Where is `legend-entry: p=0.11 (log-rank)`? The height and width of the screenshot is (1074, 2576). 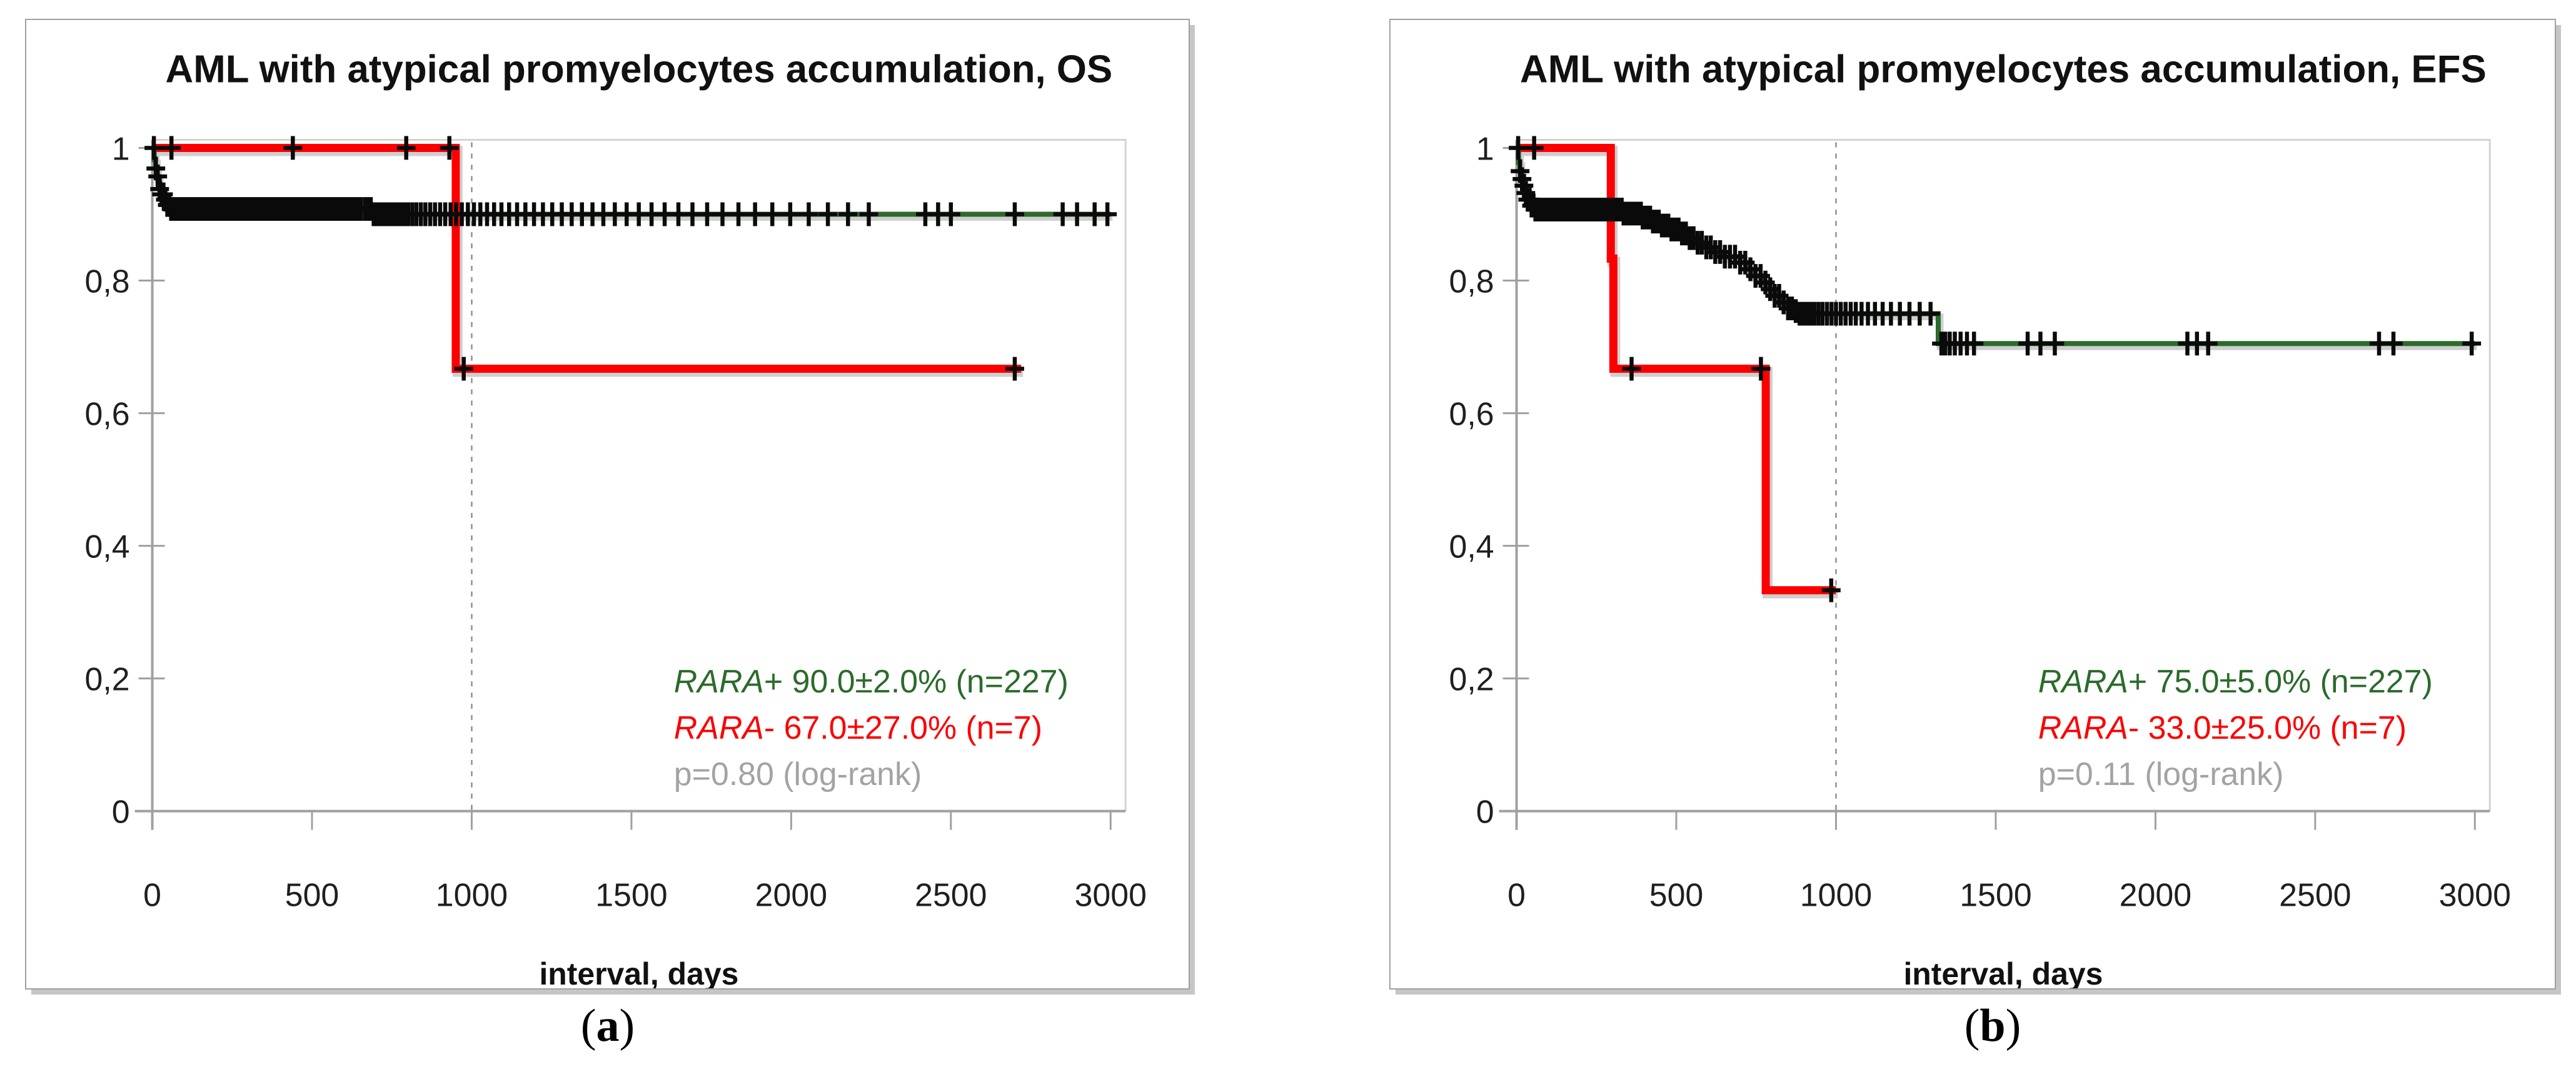 legend-entry: p=0.11 (log-rank) is located at coordinates (2161, 774).